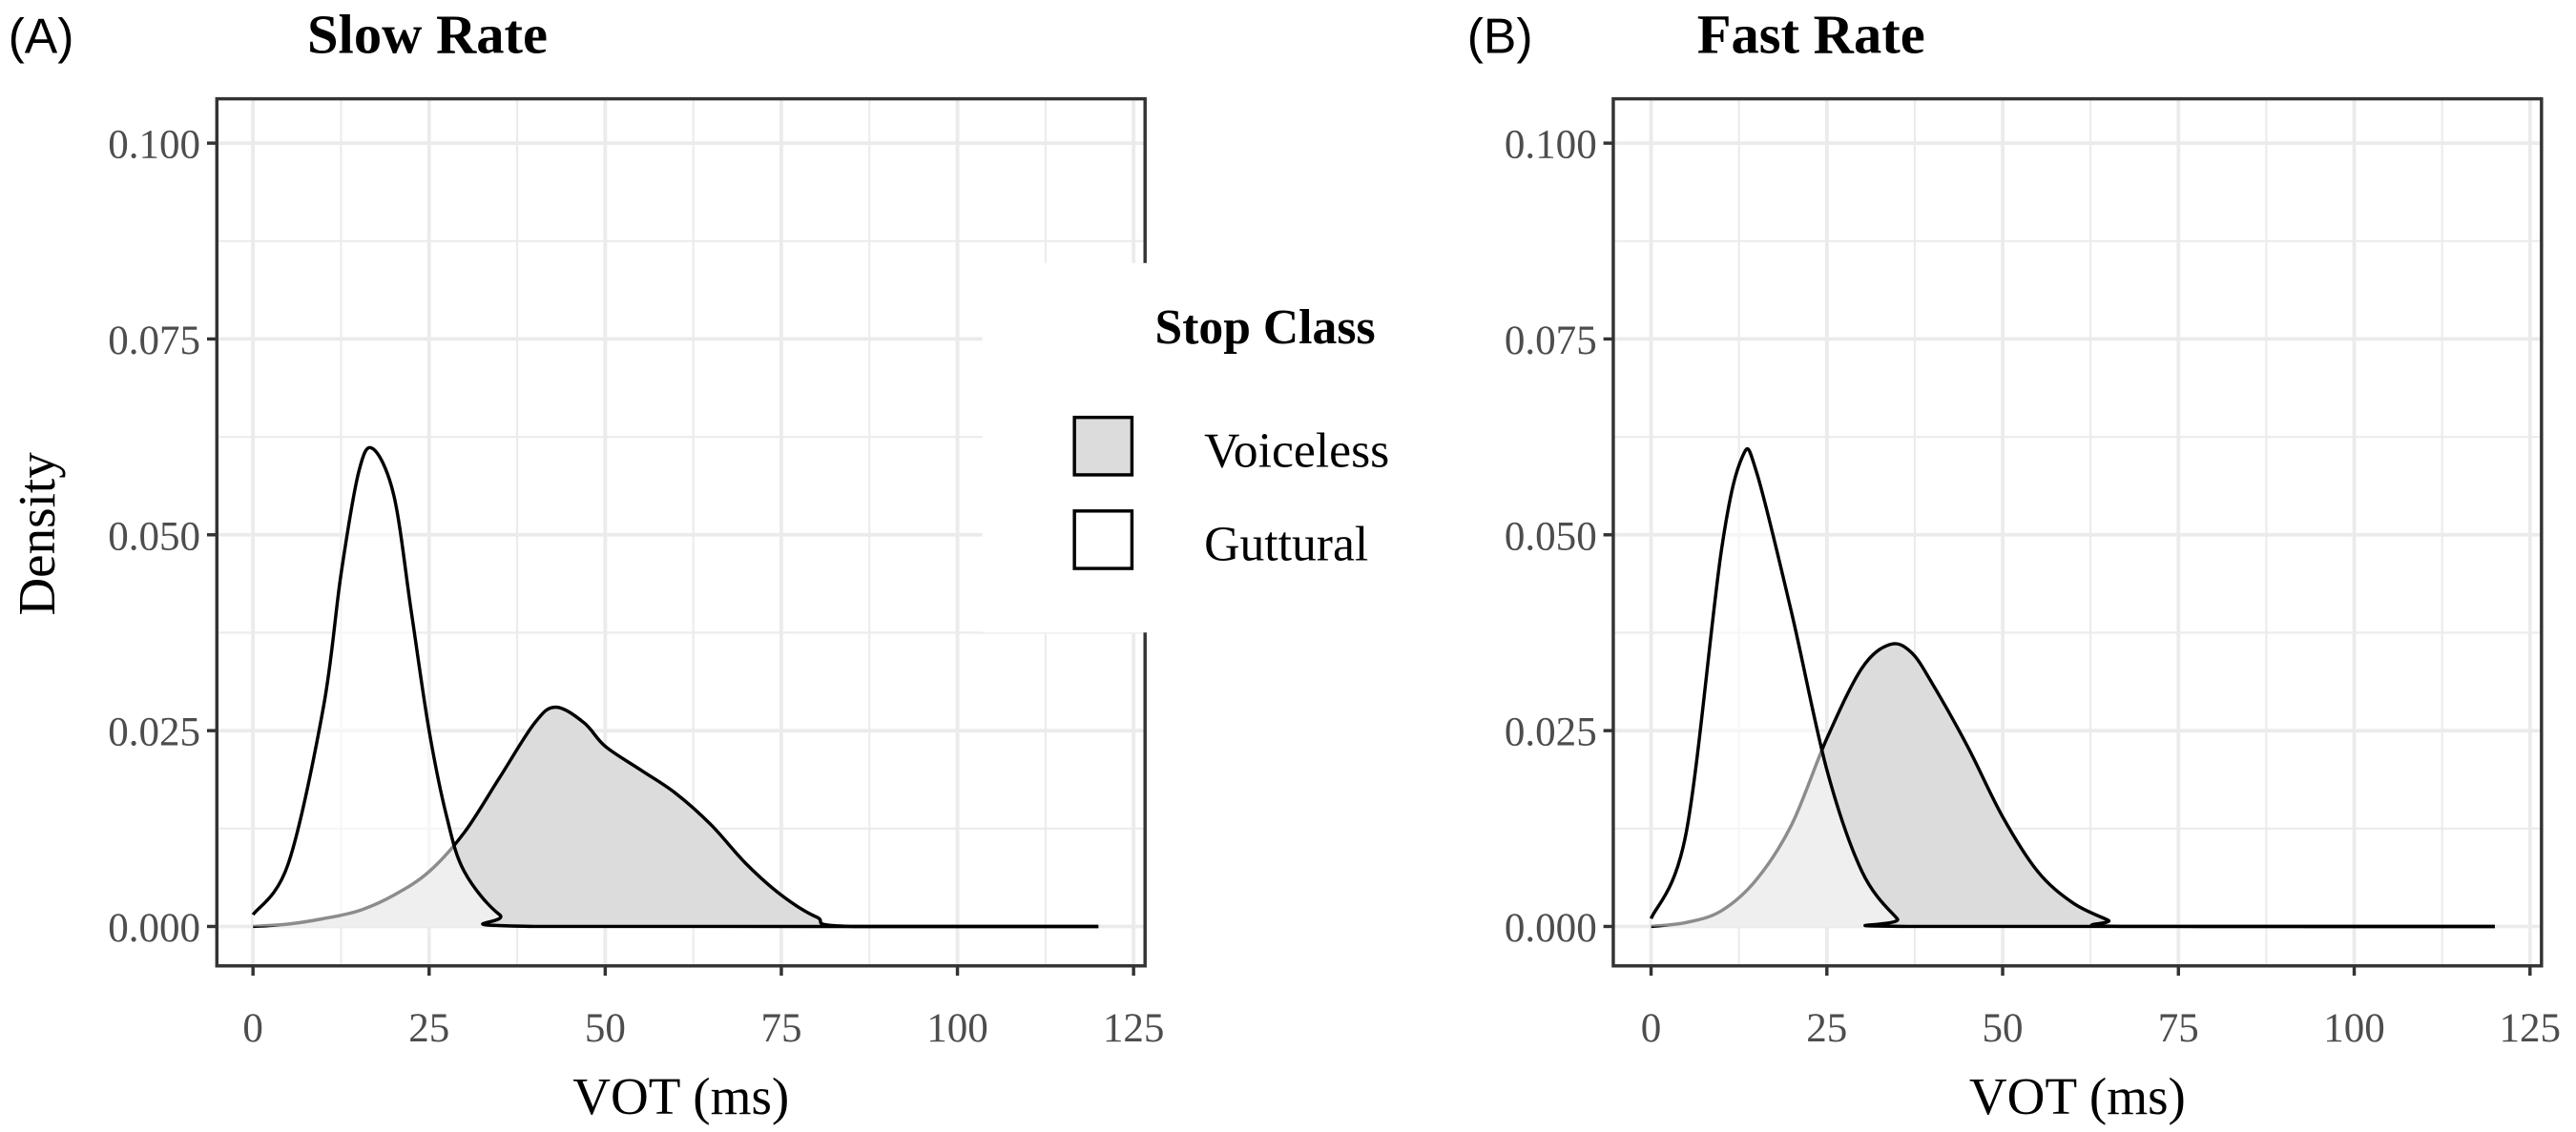  Describe the element at coordinates (2073, 785) in the screenshot. I see `voiceless-density-area` at that location.